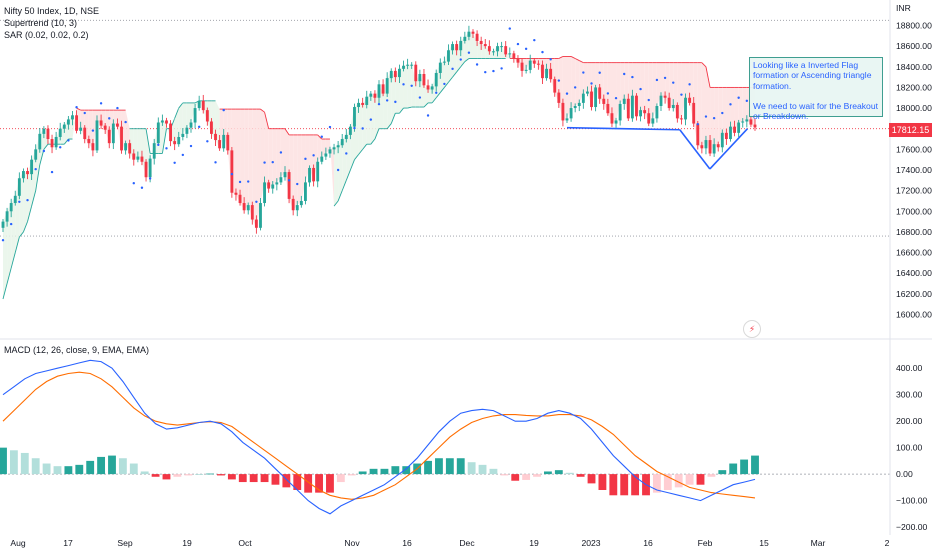 This screenshot has width=932, height=550. I want to click on macd-tick-label: 400.00, so click(909, 368).